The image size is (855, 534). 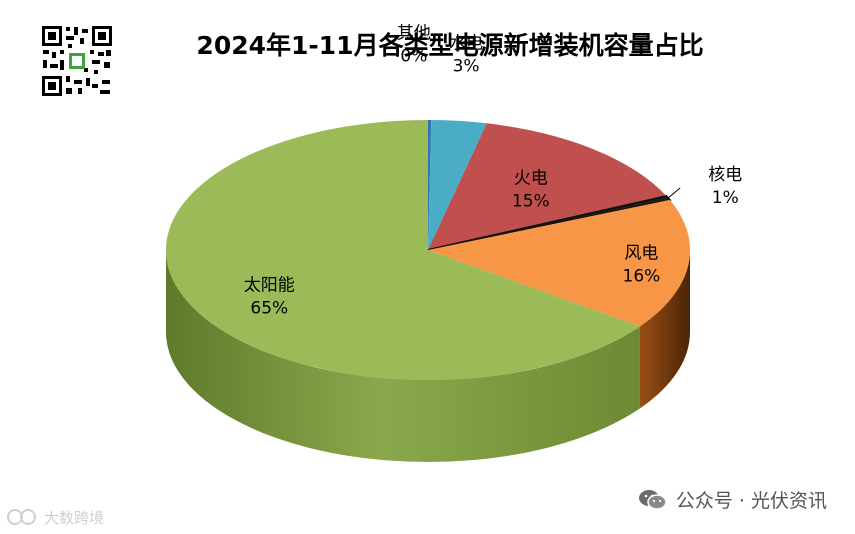 I want to click on qr-code-icon, so click(x=77, y=61).